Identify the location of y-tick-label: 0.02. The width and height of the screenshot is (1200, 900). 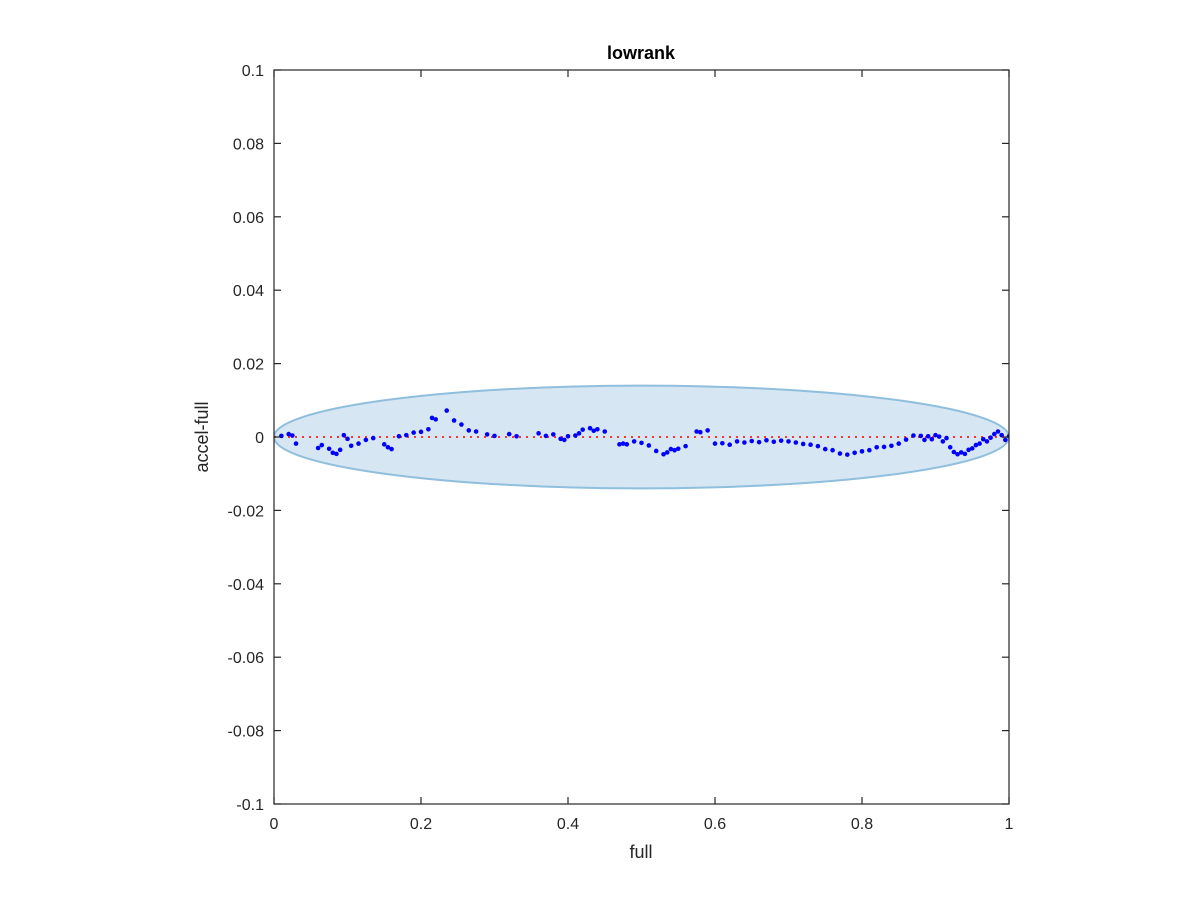
(248, 365).